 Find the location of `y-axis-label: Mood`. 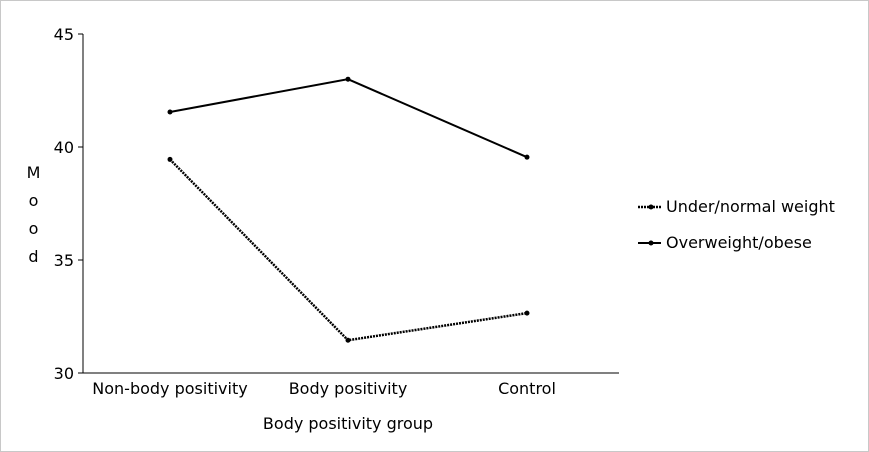

y-axis-label: Mood is located at coordinates (33, 219).